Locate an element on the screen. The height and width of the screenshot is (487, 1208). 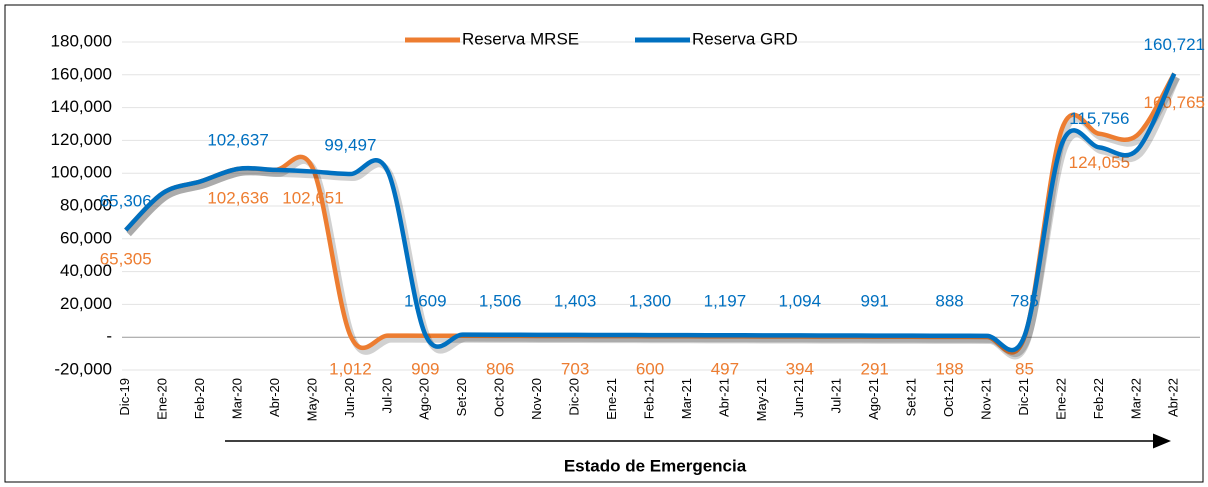
y-tick-label: -20,000 is located at coordinates (83, 368).